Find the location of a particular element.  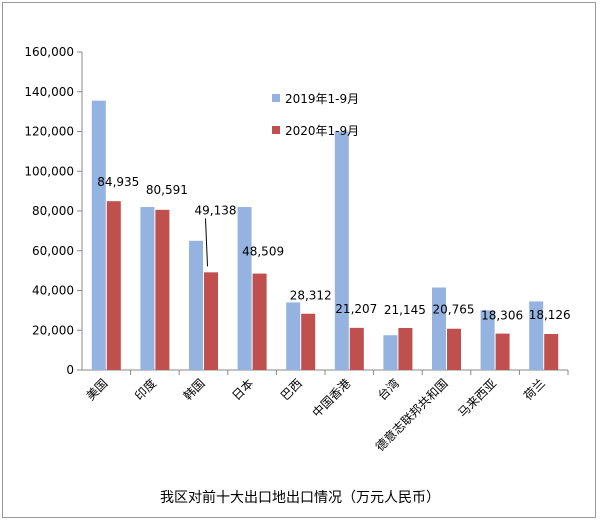

y-tick-label: 0 is located at coordinates (70, 370).